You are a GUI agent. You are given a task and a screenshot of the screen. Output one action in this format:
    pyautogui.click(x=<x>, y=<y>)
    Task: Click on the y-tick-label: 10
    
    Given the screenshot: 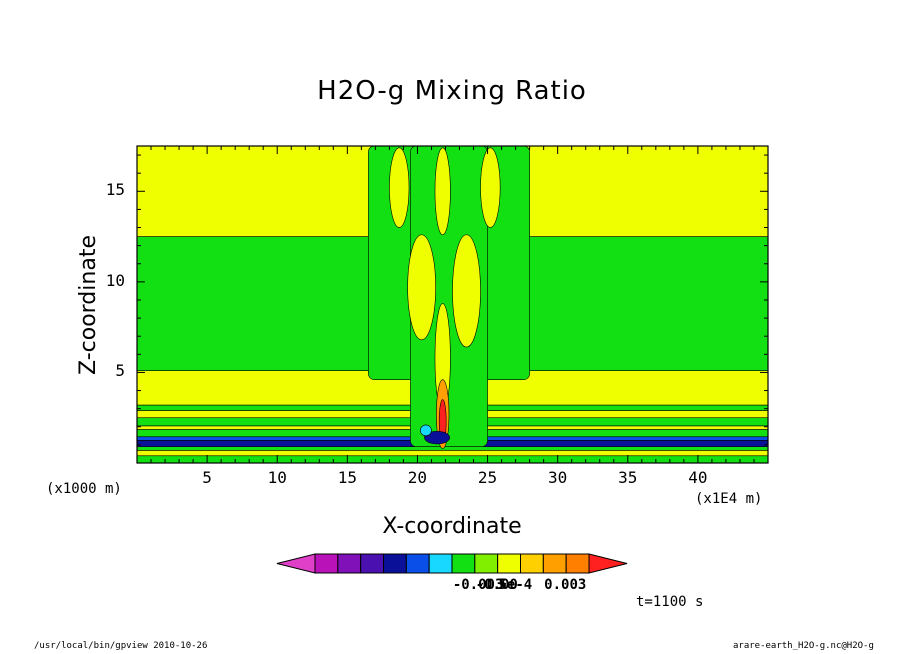 What is the action you would take?
    pyautogui.click(x=115, y=280)
    